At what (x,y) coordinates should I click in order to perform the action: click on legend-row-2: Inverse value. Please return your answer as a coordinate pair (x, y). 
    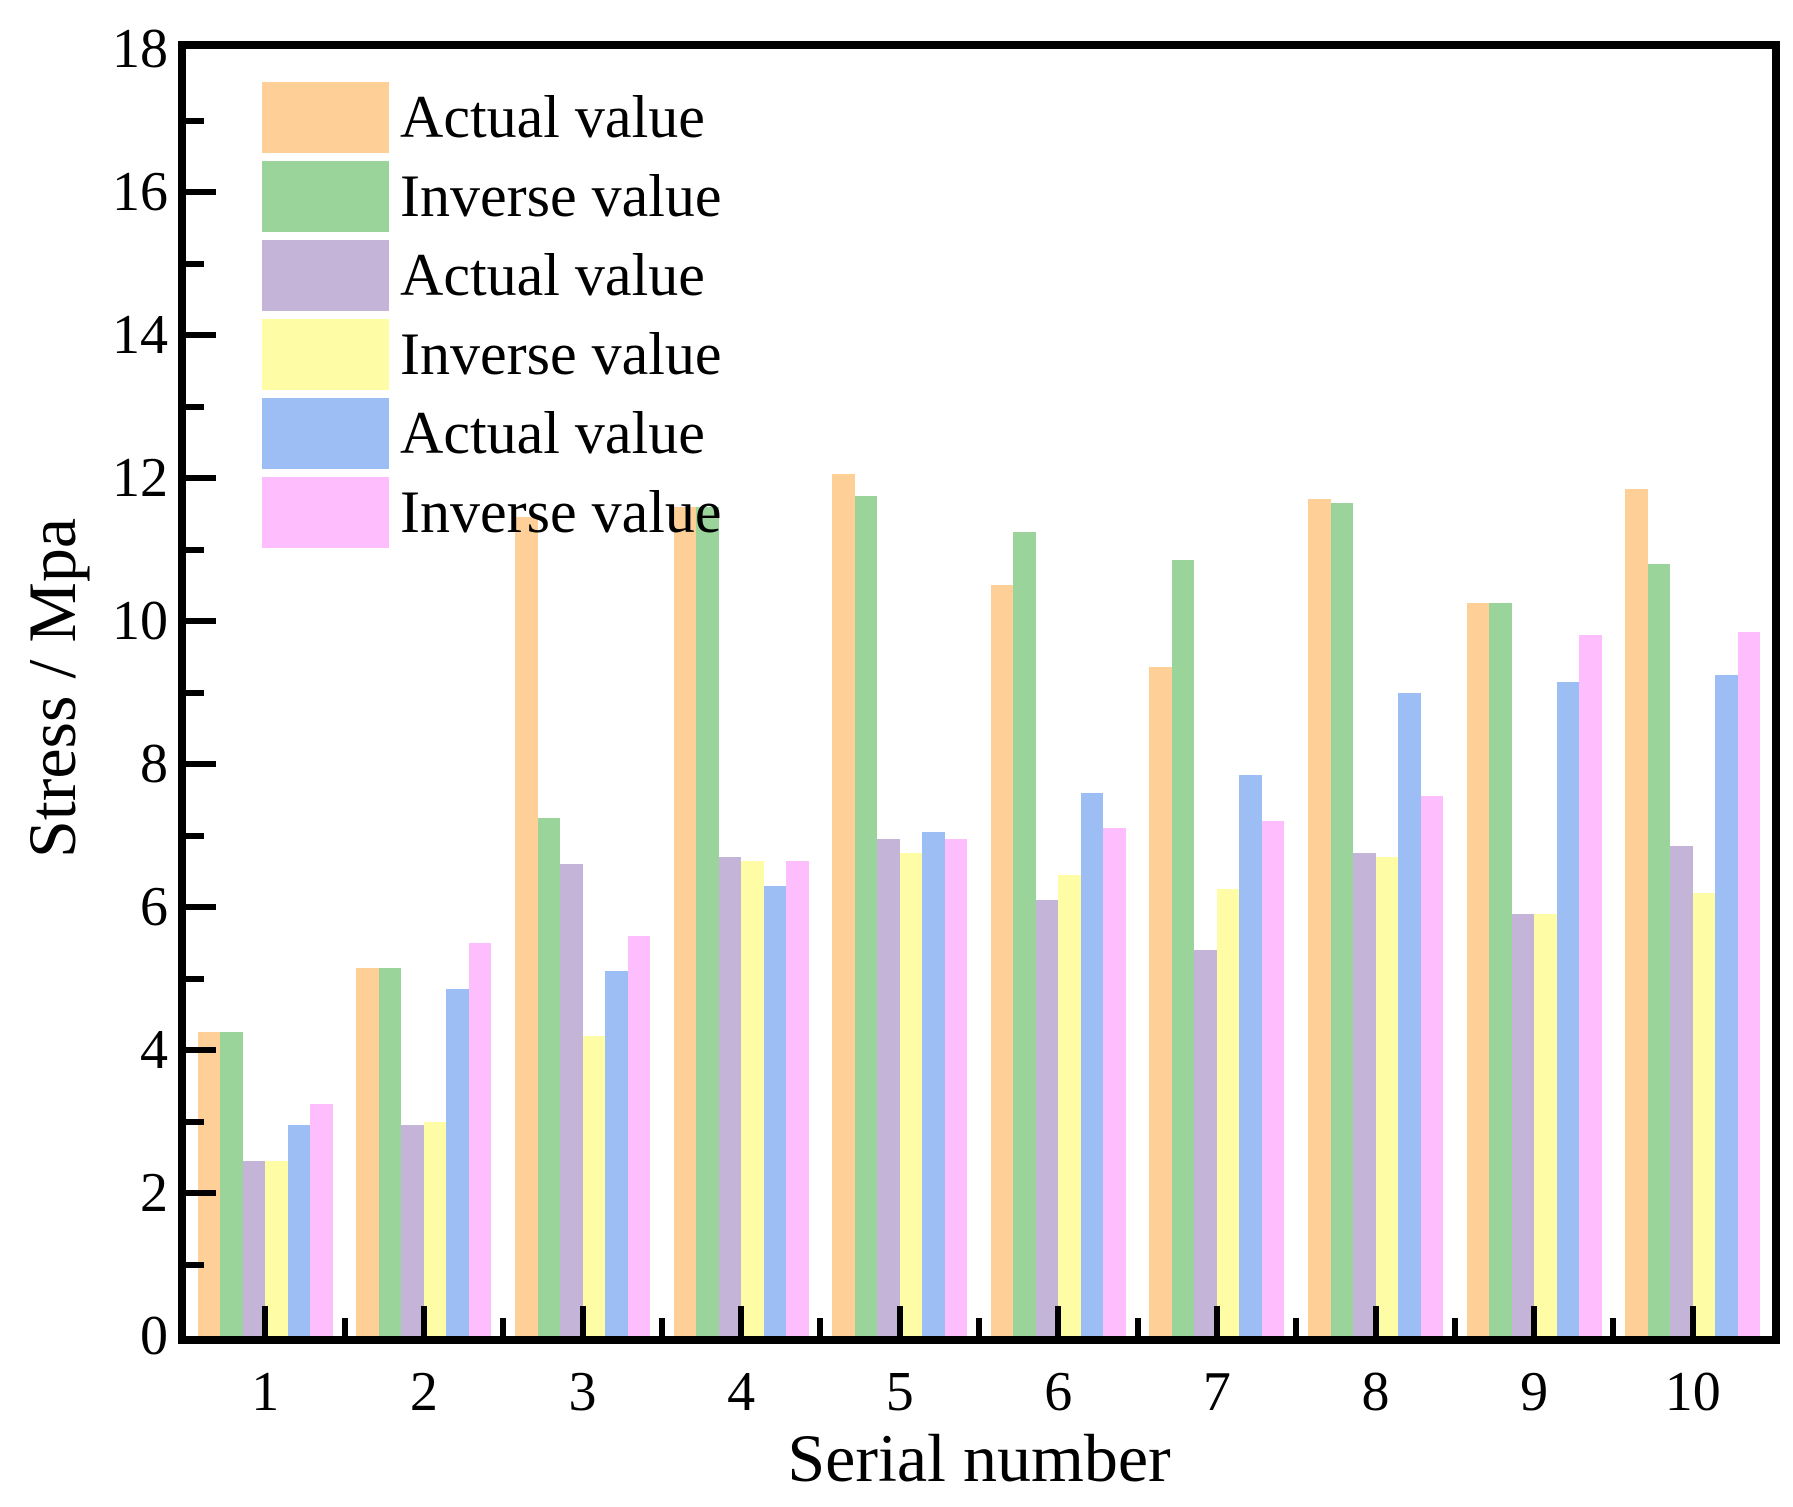
    Looking at the image, I should click on (492, 196).